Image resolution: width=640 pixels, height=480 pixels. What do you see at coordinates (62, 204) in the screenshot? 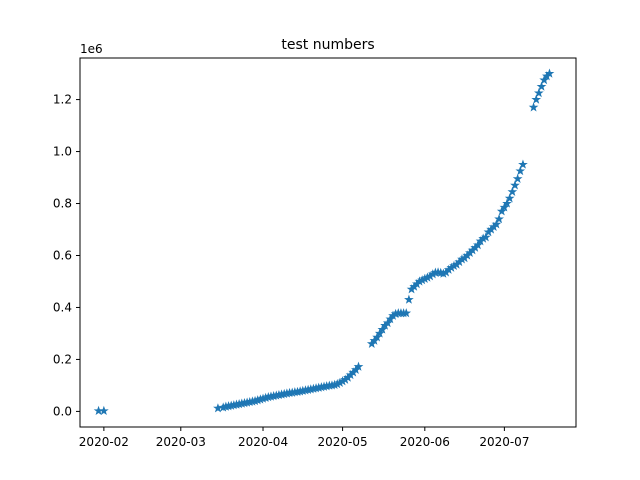
I see `y-tick-label: 0.8` at bounding box center [62, 204].